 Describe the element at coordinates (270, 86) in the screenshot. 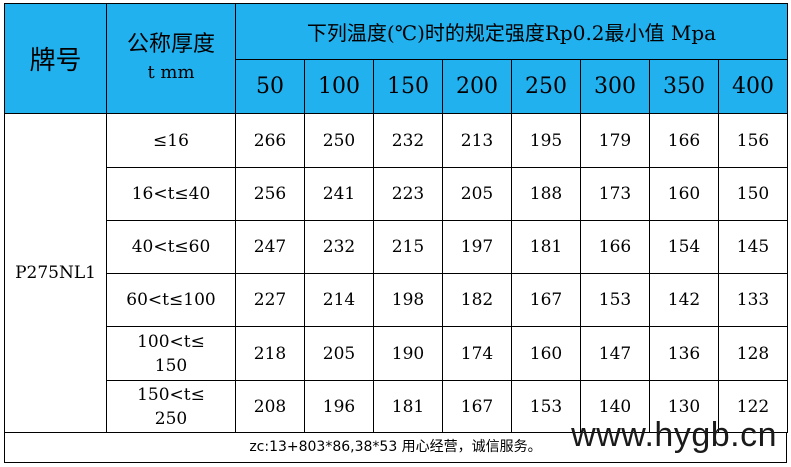

I see `header-temp-0: 50` at that location.